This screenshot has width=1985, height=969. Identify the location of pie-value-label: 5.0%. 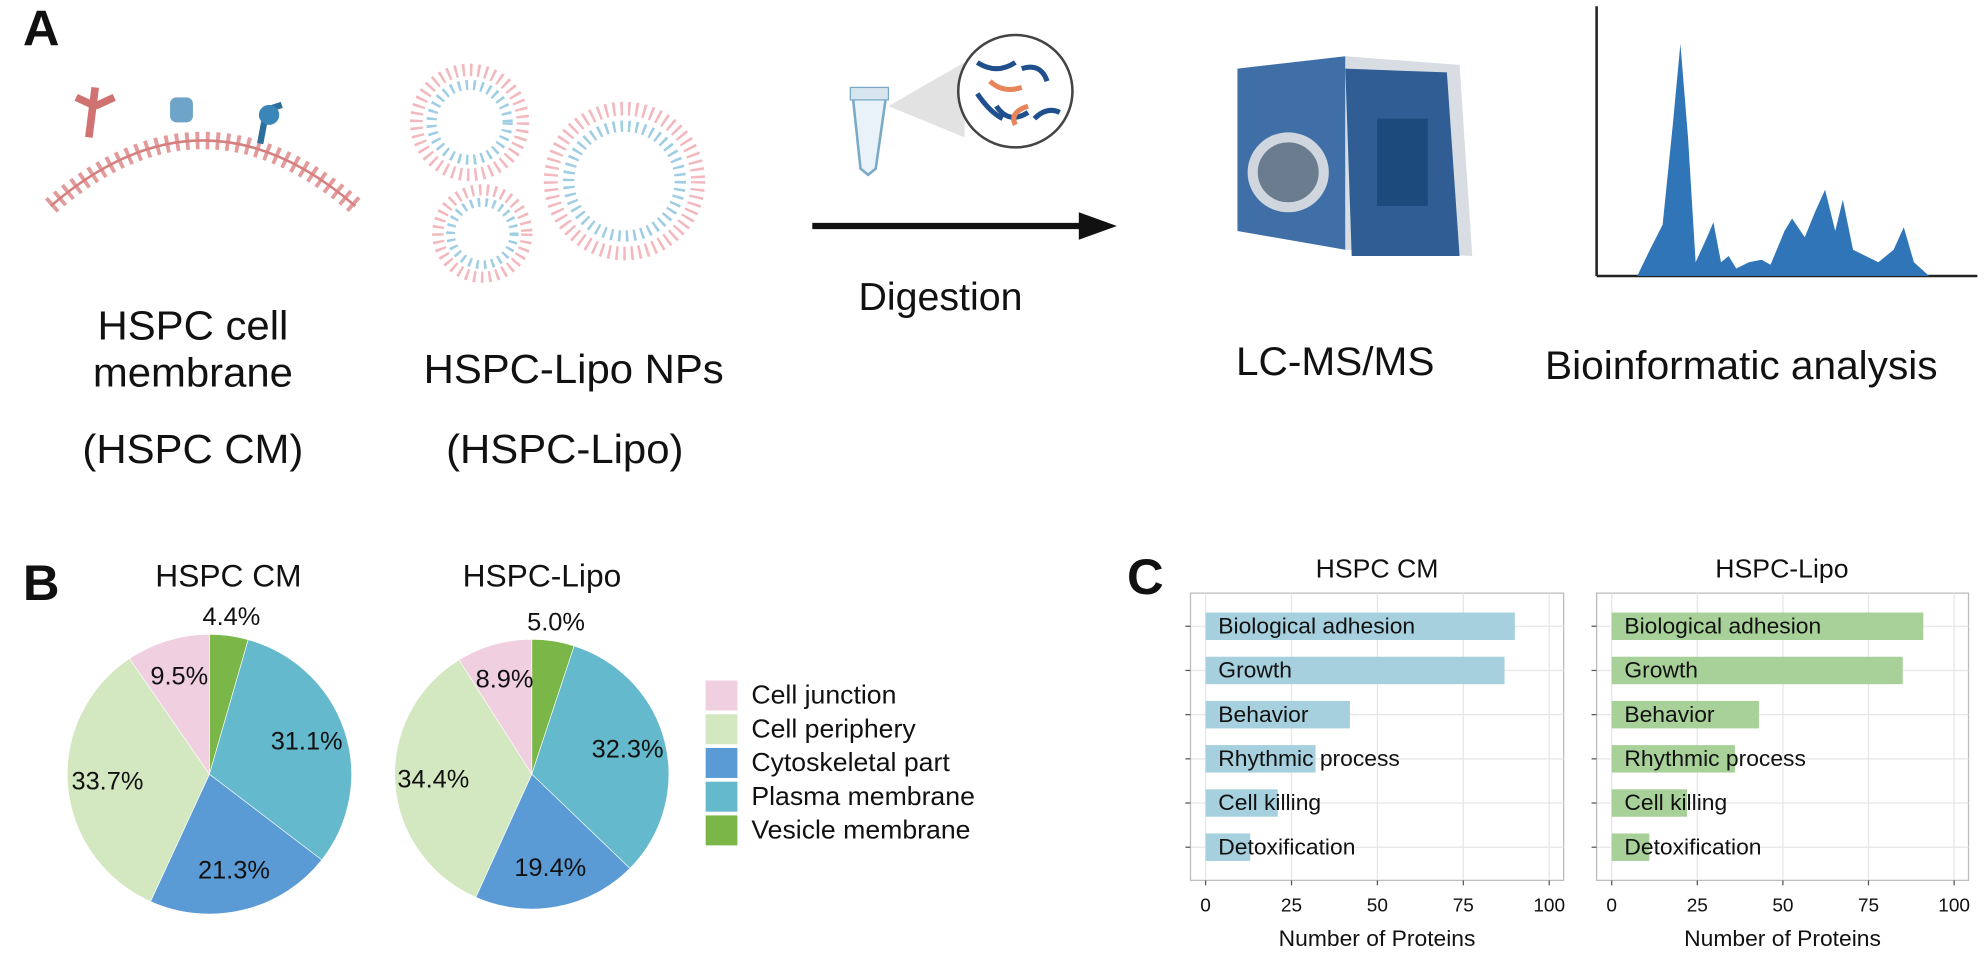
(556, 623).